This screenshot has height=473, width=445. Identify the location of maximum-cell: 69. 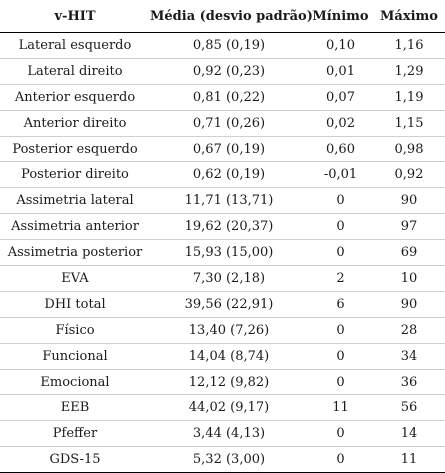
(409, 252).